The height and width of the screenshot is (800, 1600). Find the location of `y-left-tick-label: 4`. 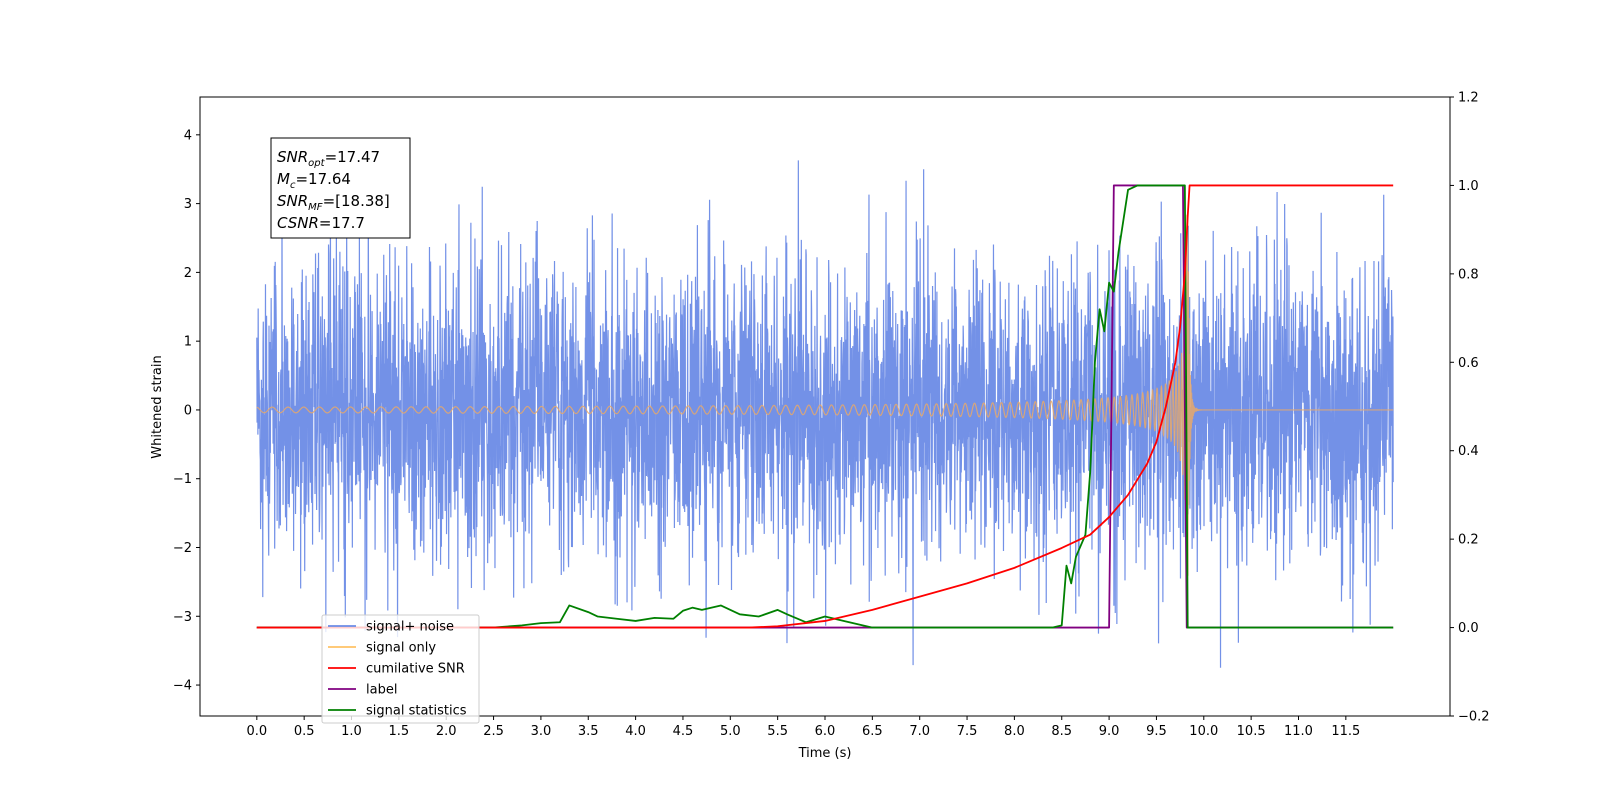

y-left-tick-label: 4 is located at coordinates (188, 135).